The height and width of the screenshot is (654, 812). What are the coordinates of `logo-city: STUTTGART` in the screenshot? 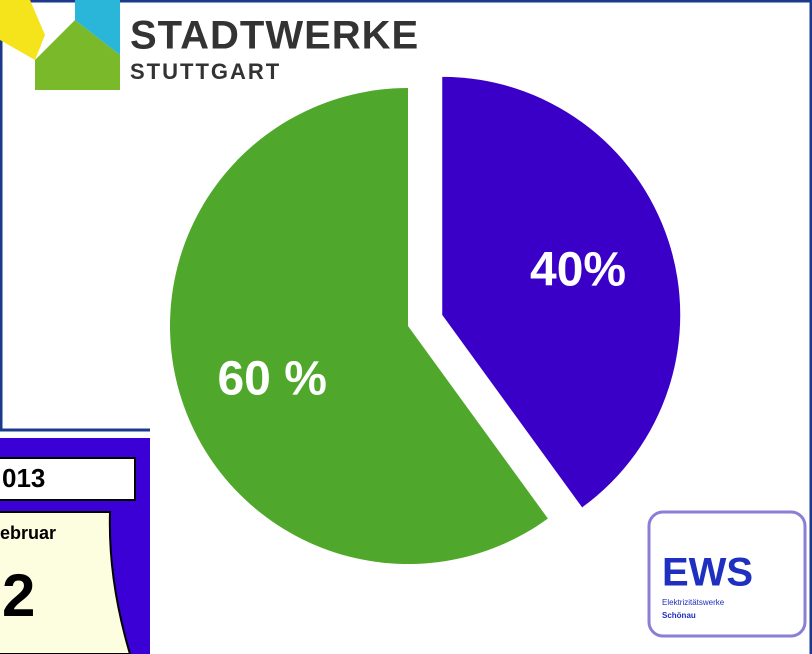 It's located at (205, 71).